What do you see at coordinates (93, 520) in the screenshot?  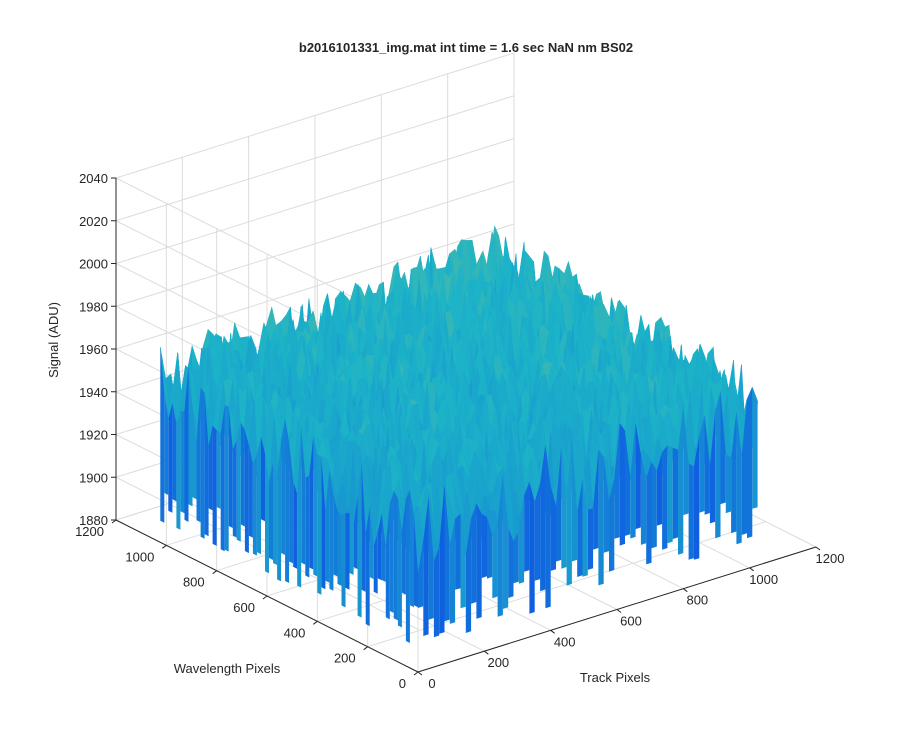 I see `z-tick-label: 1880` at bounding box center [93, 520].